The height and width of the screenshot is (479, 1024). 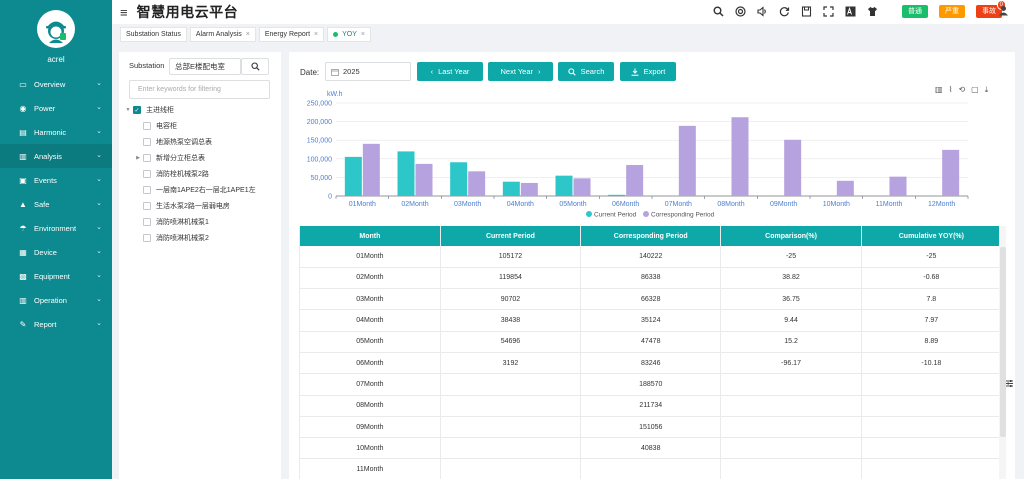 I want to click on sidebar-item-analysis: ▥ Analysis ⌄, so click(x=56, y=156).